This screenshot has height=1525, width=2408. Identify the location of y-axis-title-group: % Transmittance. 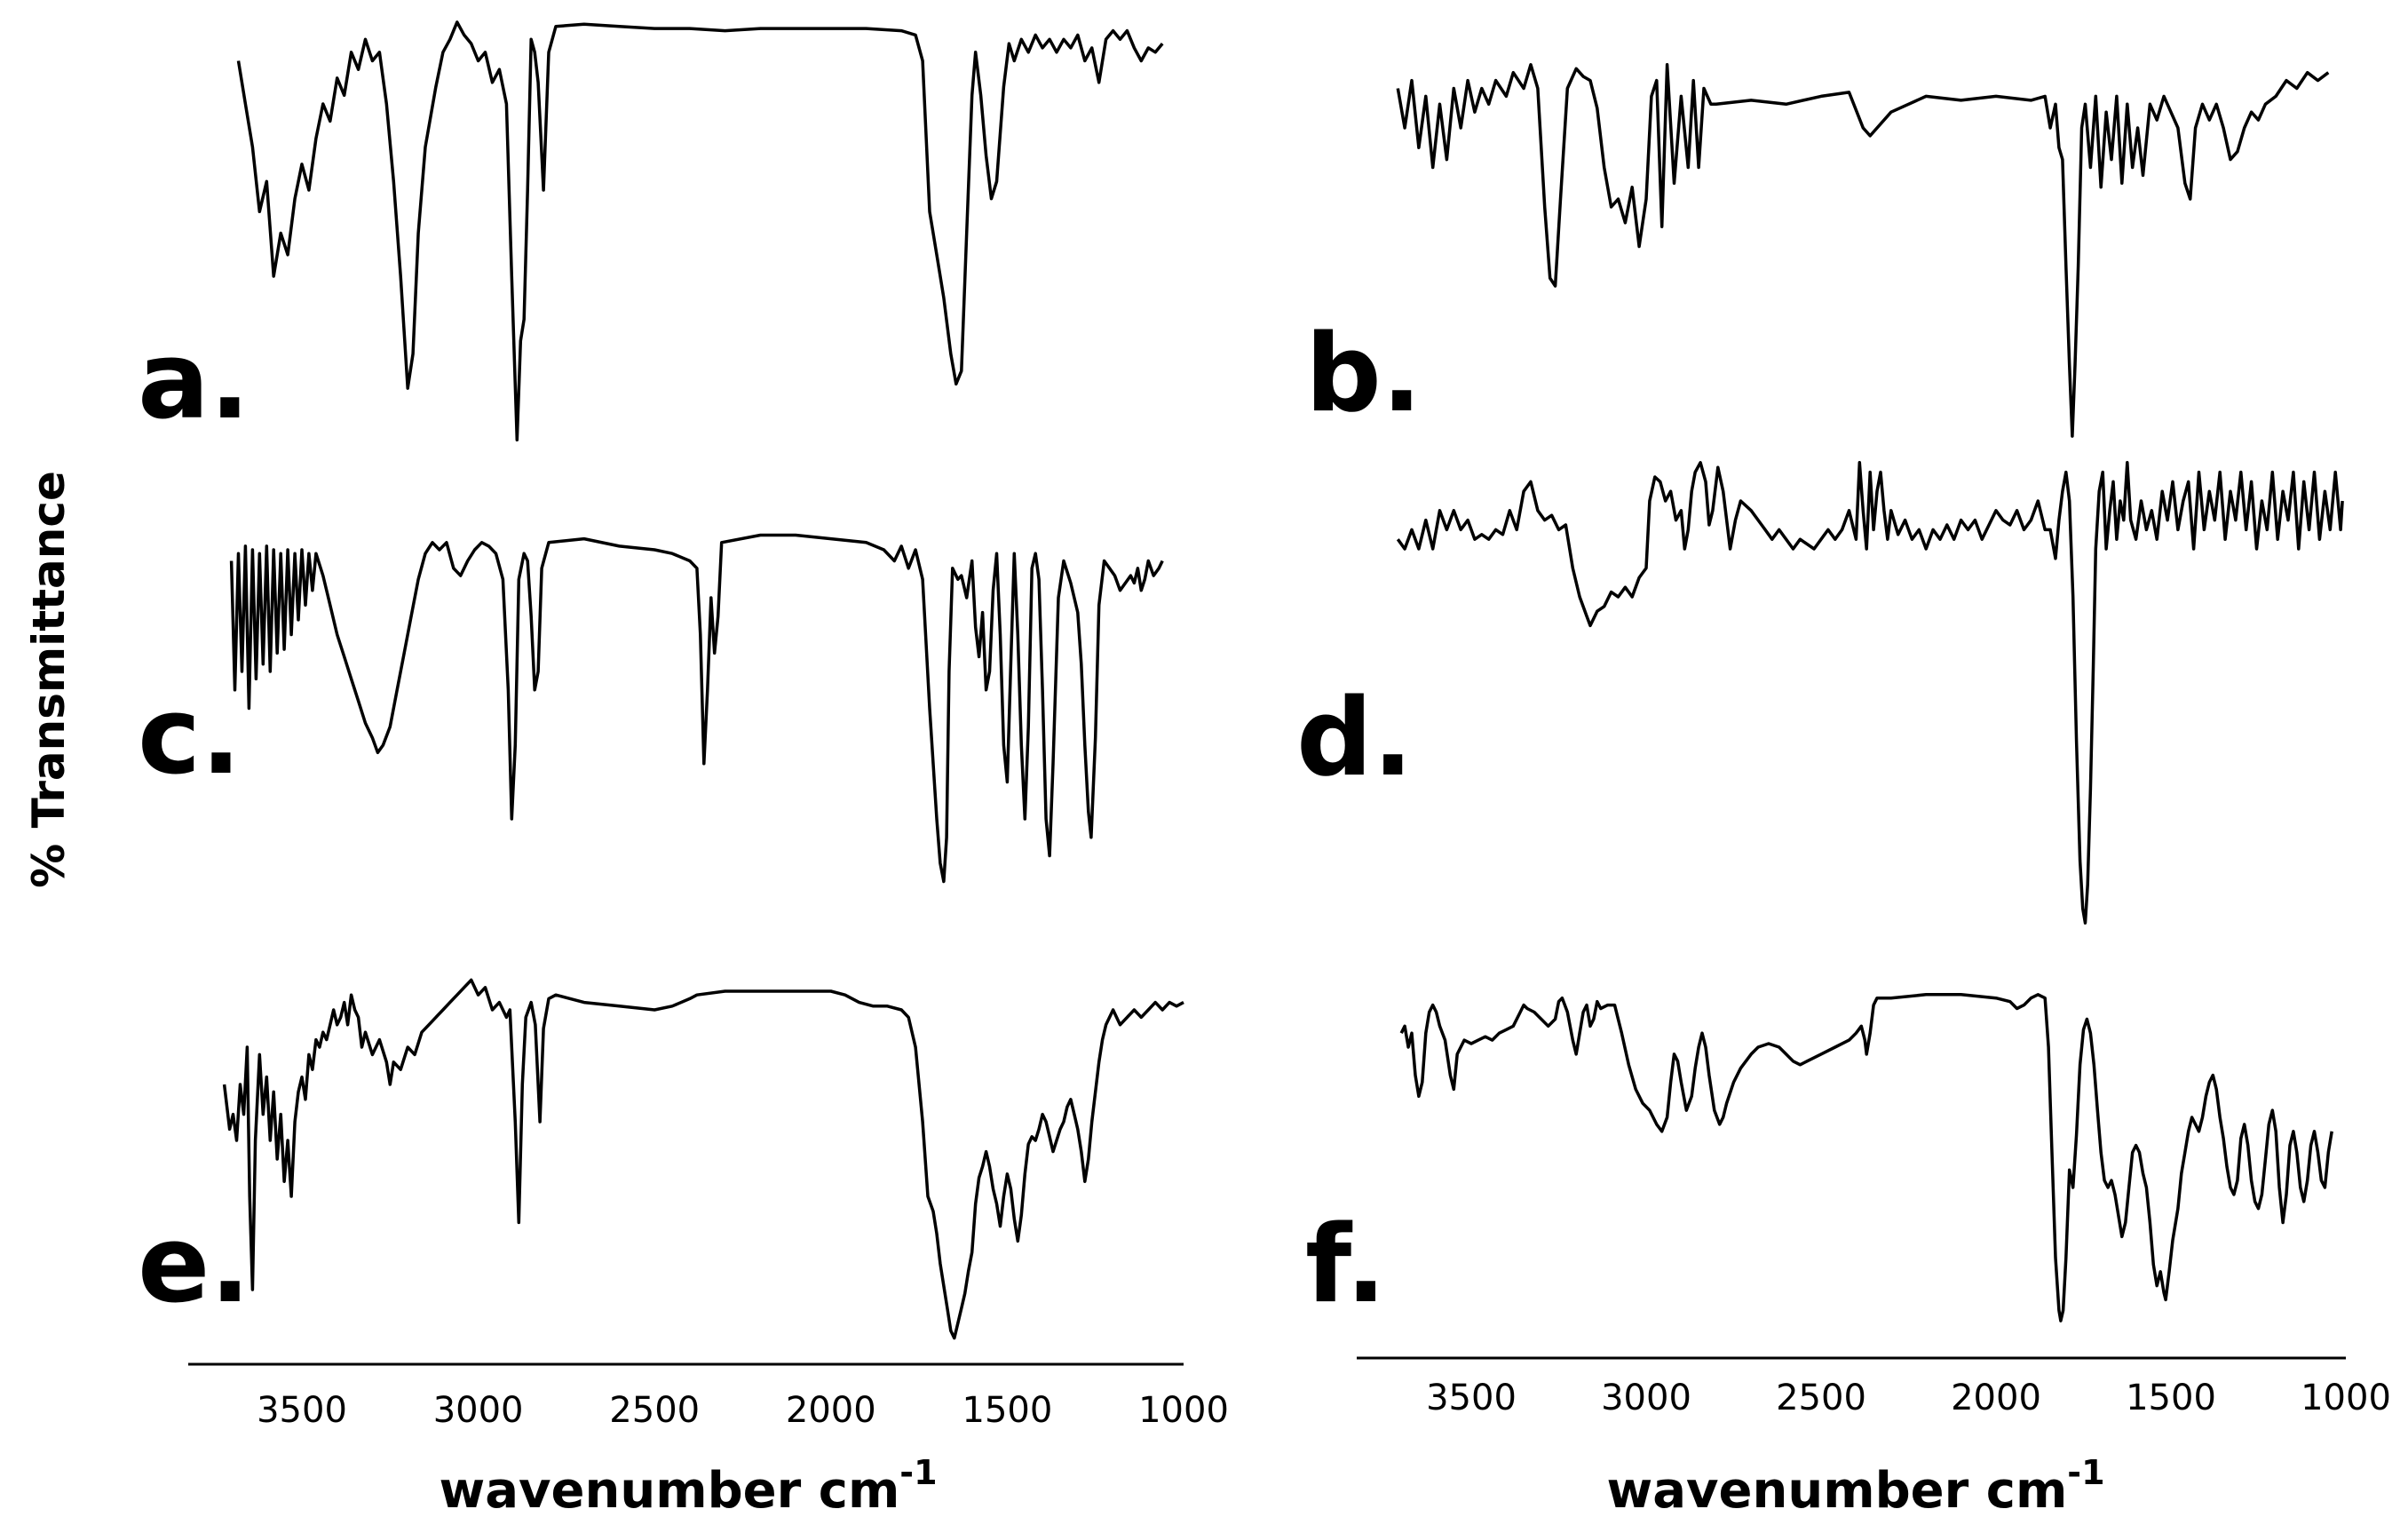
(49, 679).